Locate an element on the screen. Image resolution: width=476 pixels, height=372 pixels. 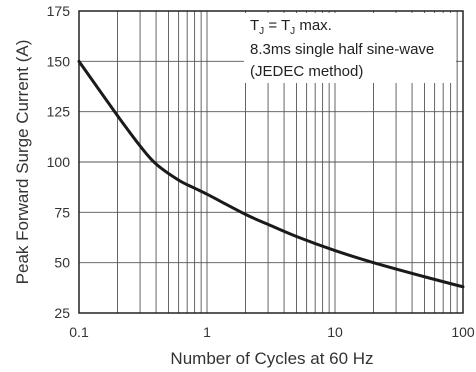
annotation-line-1: TJ = TJ max. is located at coordinates (291, 27).